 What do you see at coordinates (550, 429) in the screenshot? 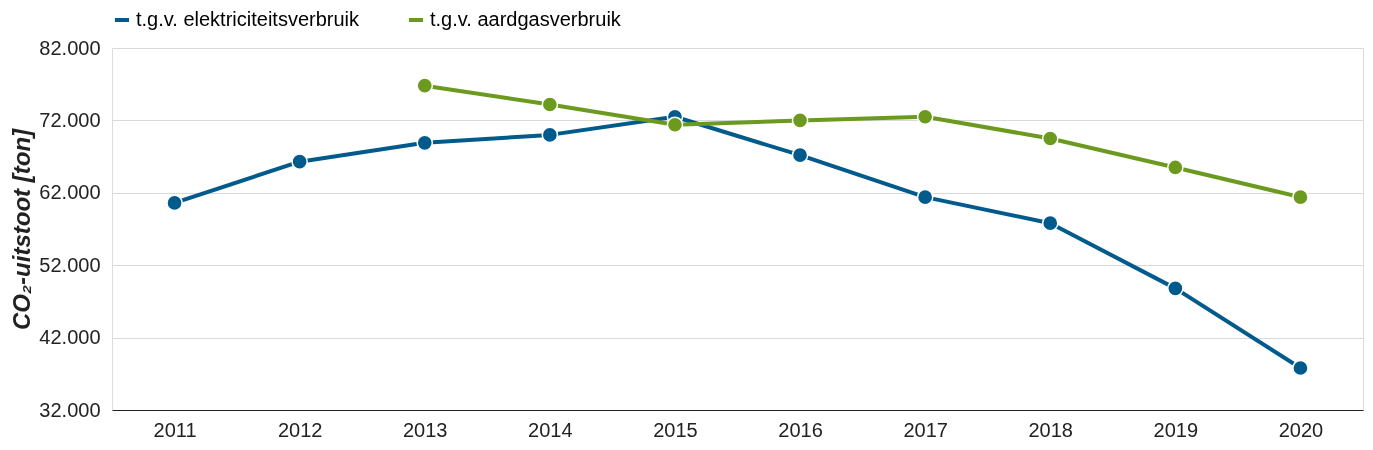
I see `x-tick-label: 2014` at bounding box center [550, 429].